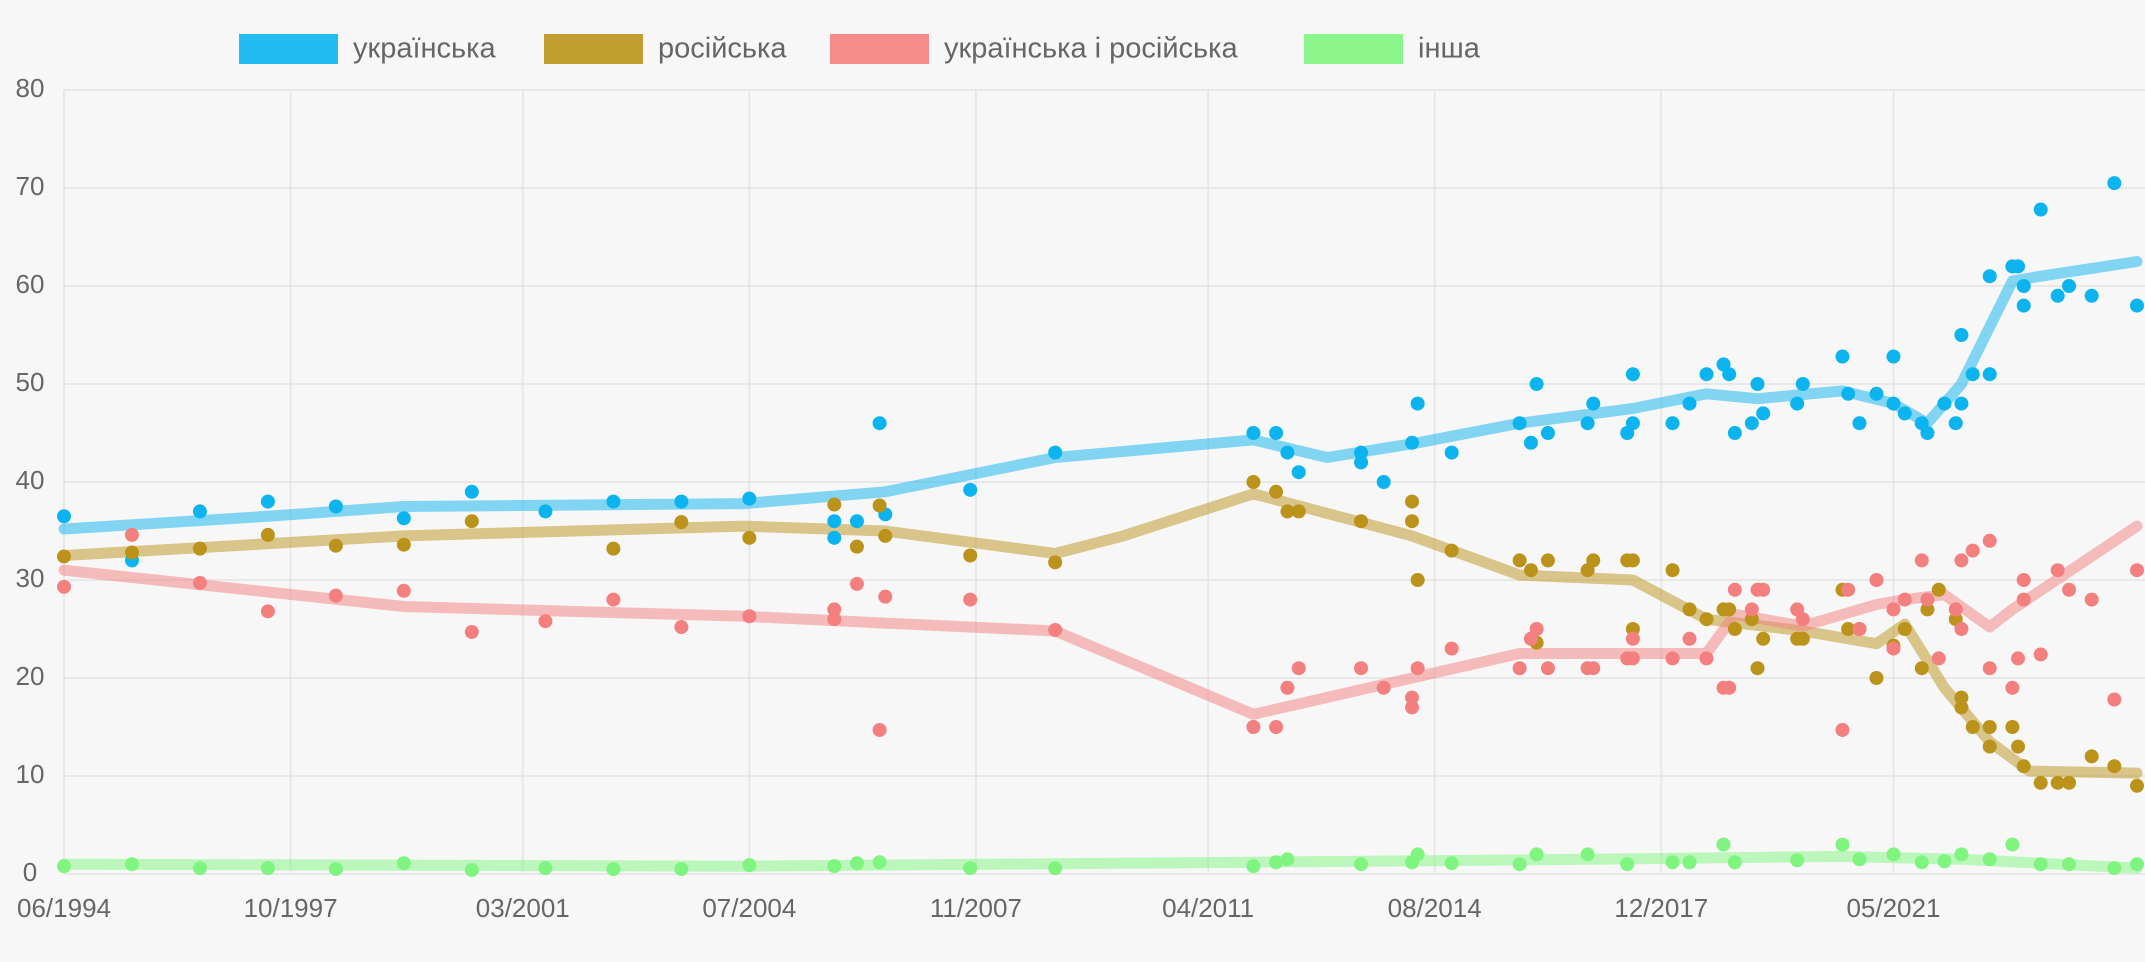 This screenshot has width=2145, height=962. I want to click on y-tick-label: 70, so click(30, 186).